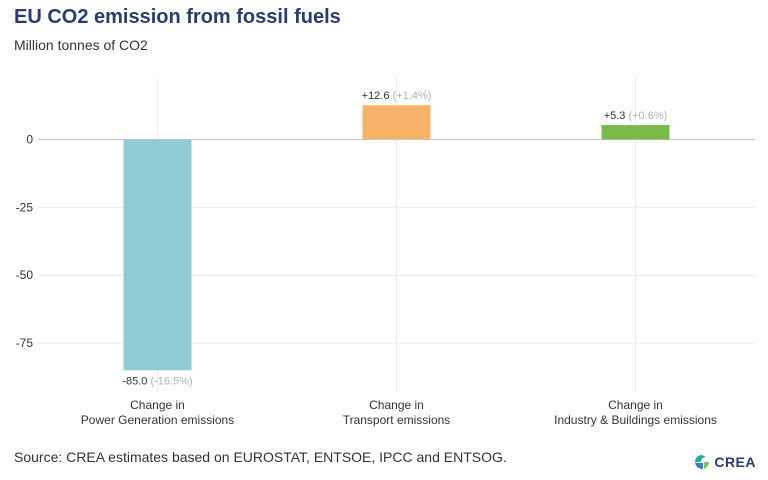 The image size is (768, 480). Describe the element at coordinates (25, 343) in the screenshot. I see `y-tick-label: -75` at that location.